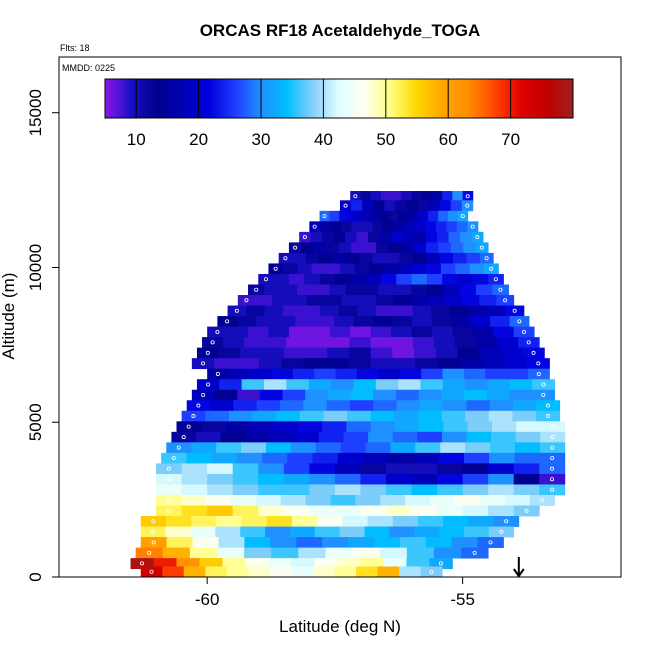 The image size is (650, 655). What do you see at coordinates (462, 599) in the screenshot?
I see `x-tick-label: -55` at bounding box center [462, 599].